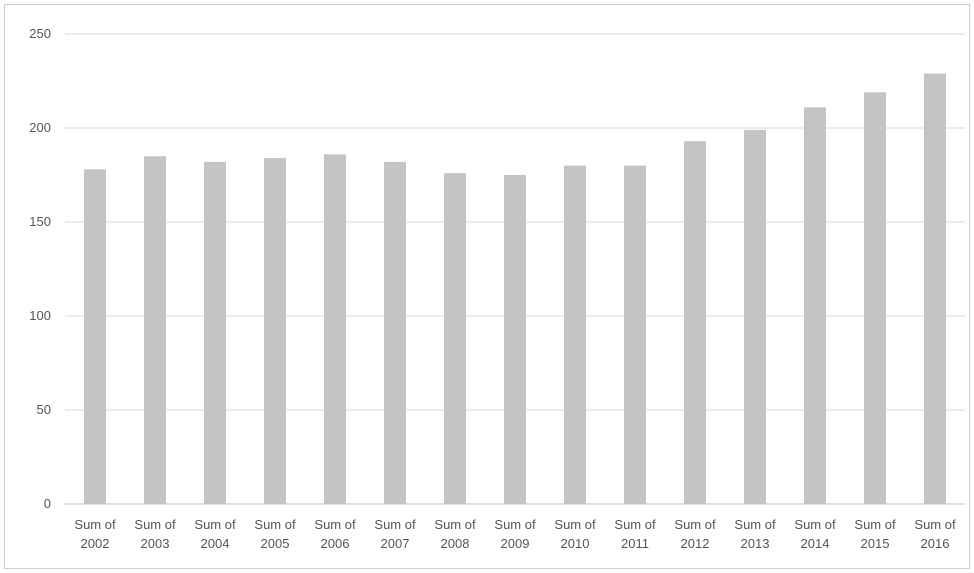 The height and width of the screenshot is (573, 974). Describe the element at coordinates (215, 534) in the screenshot. I see `x-tick-label: Sum of 2004` at that location.